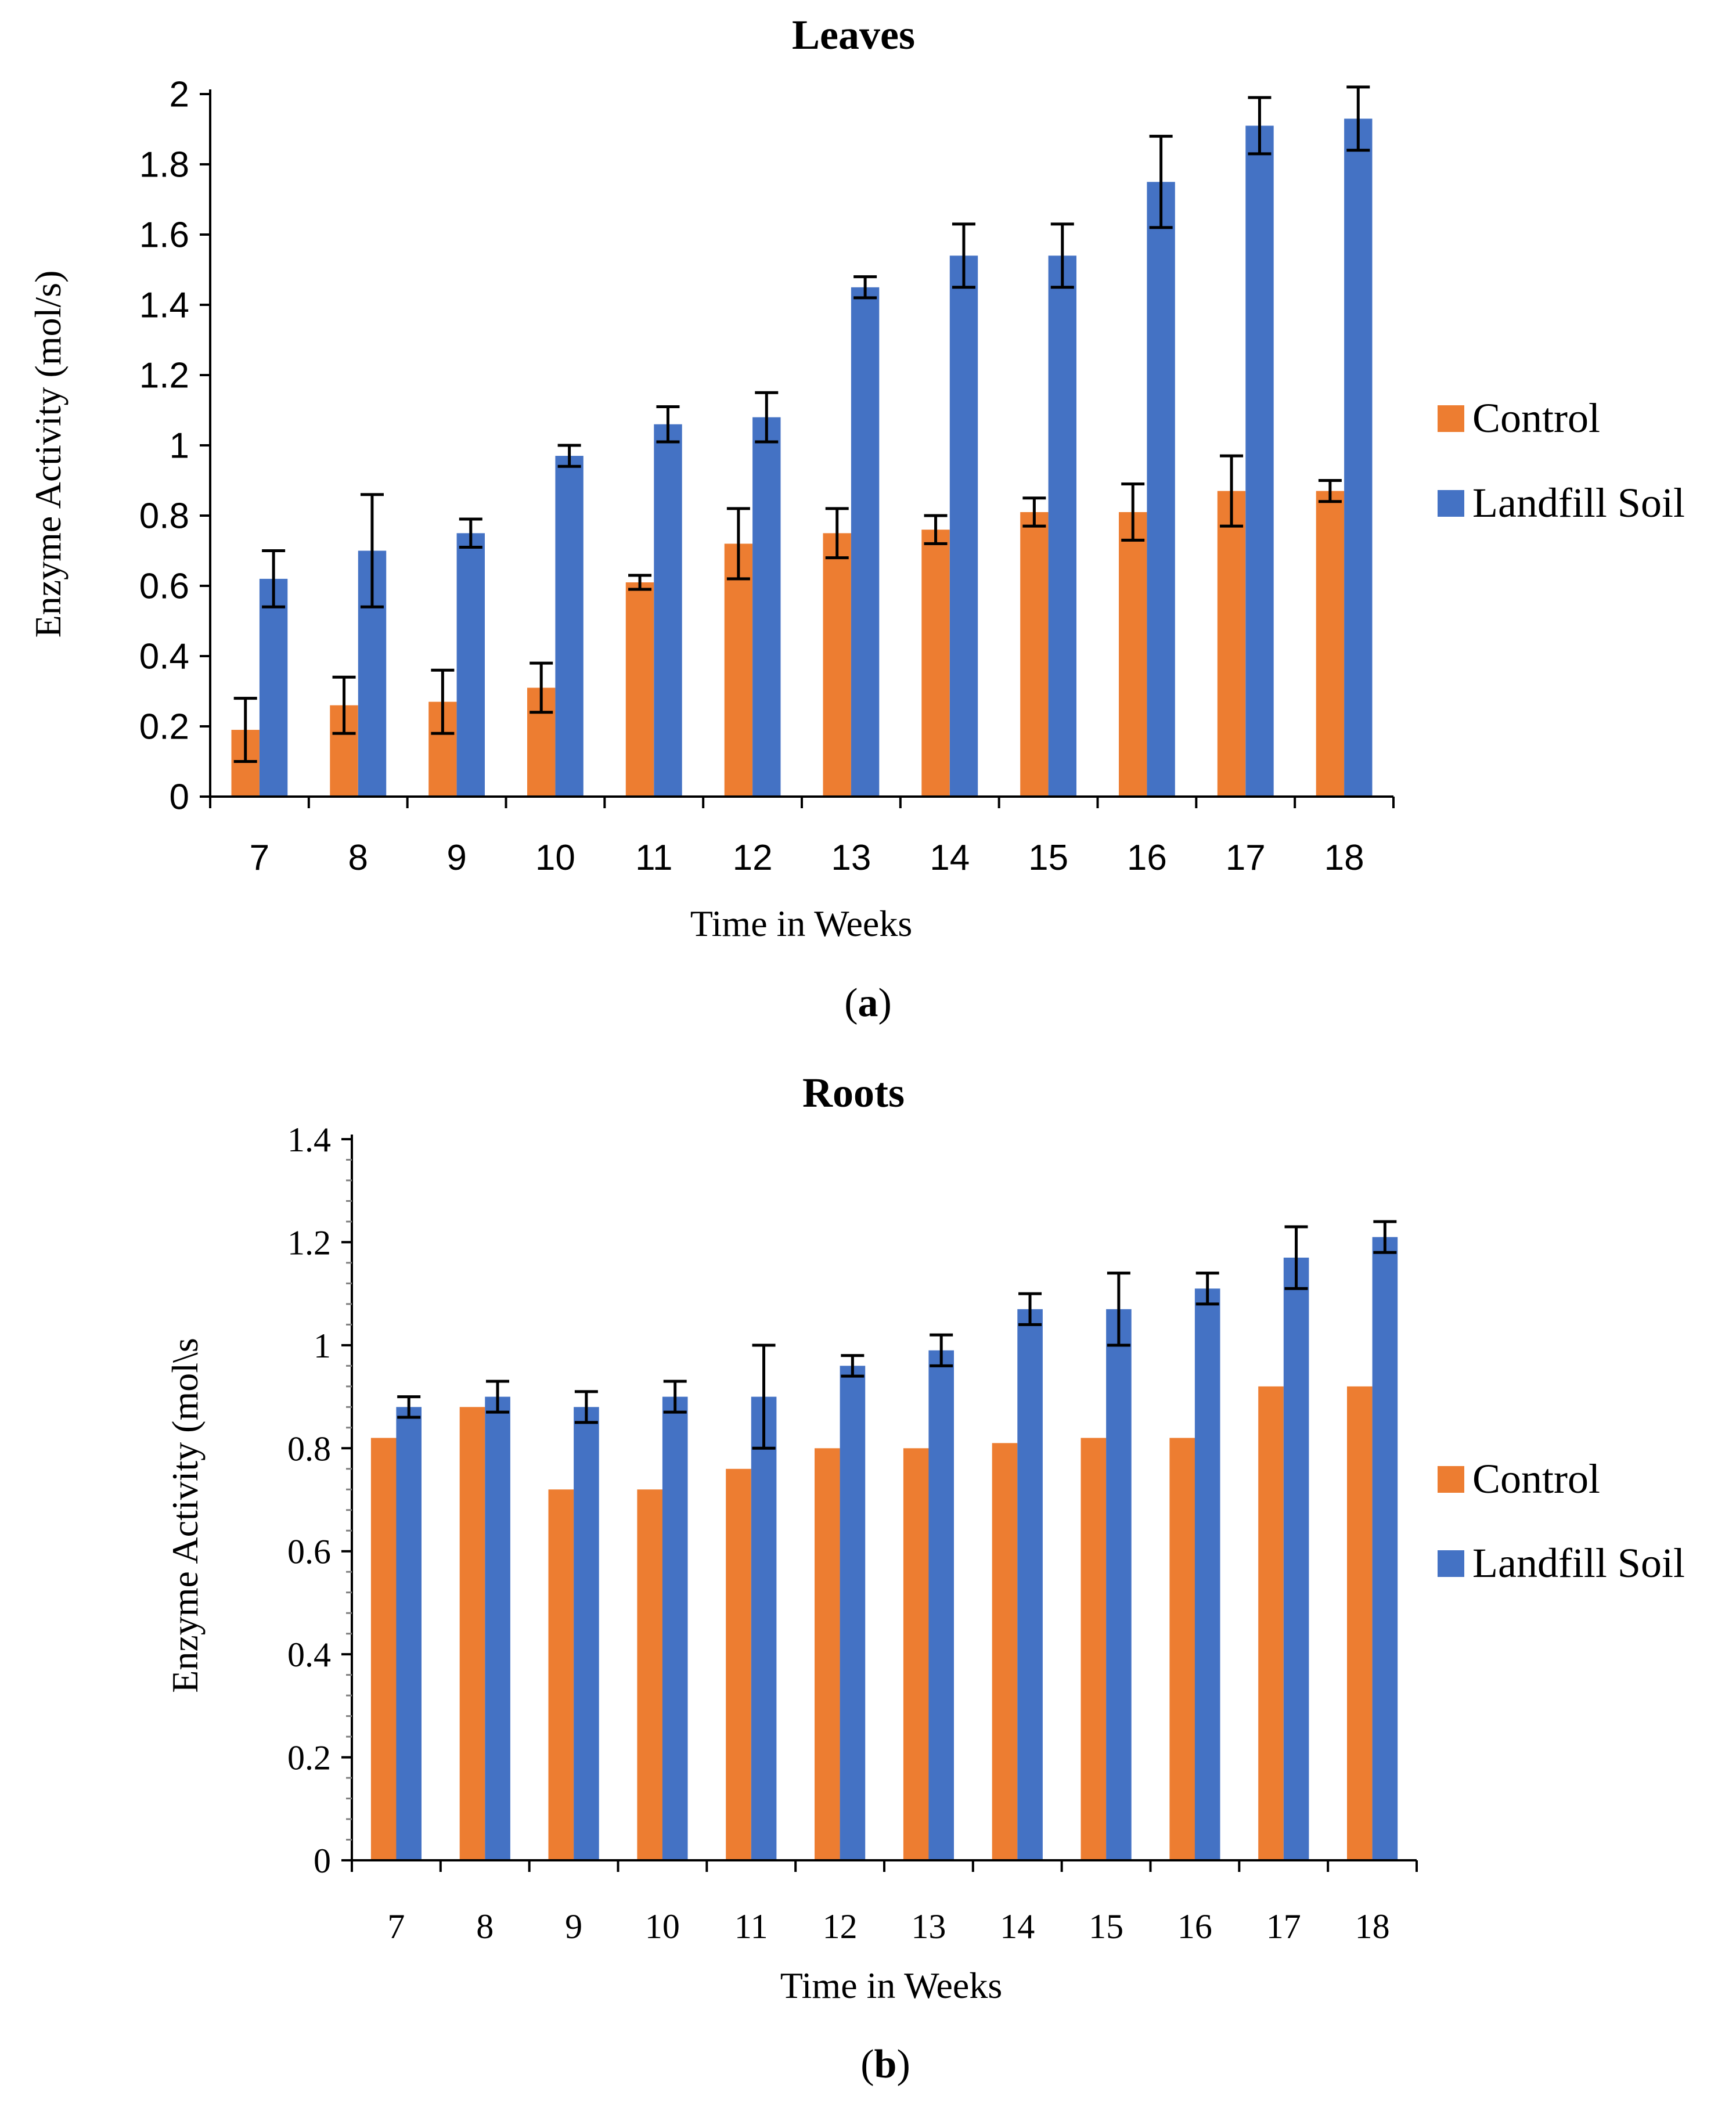 The height and width of the screenshot is (2103, 1736). I want to click on x-tick-label: 17, so click(1283, 1926).